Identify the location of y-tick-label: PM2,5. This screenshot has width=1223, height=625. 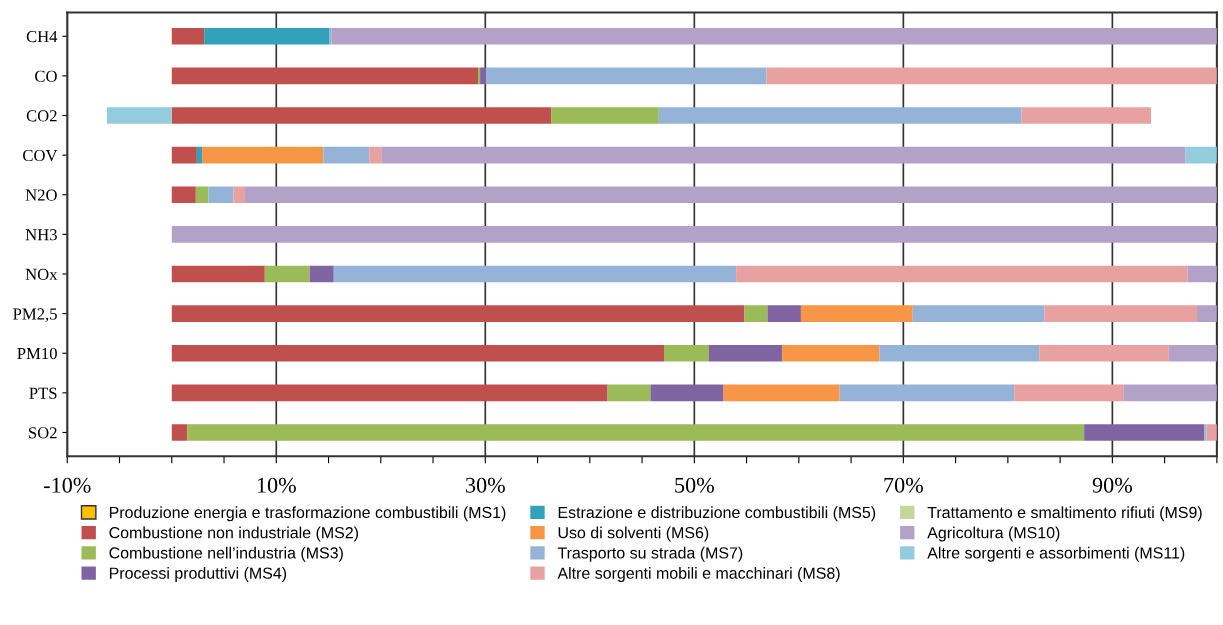
(35, 315).